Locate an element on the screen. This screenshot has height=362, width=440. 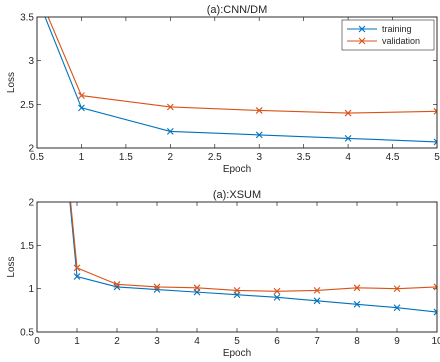
x-tick-label: 1.5 is located at coordinates (126, 157).